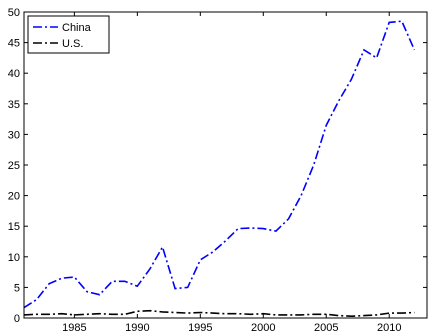  What do you see at coordinates (14, 74) in the screenshot?
I see `y-tick-label: 40` at bounding box center [14, 74].